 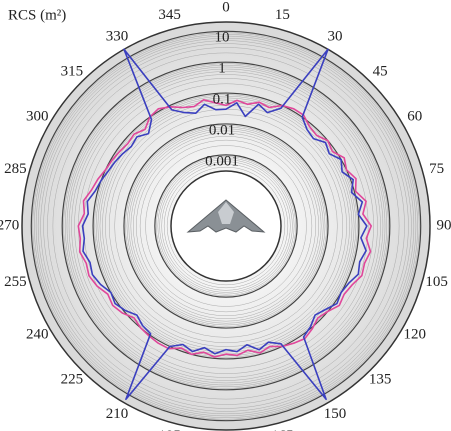 I want to click on theta-tick-label: 120, so click(x=415, y=334).